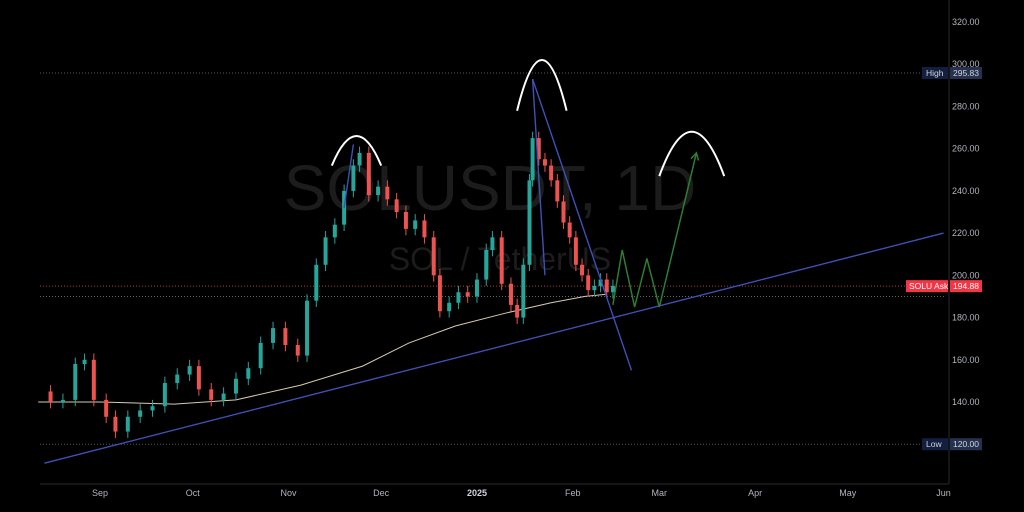  I want to click on high-label-bg, so click(935, 73).